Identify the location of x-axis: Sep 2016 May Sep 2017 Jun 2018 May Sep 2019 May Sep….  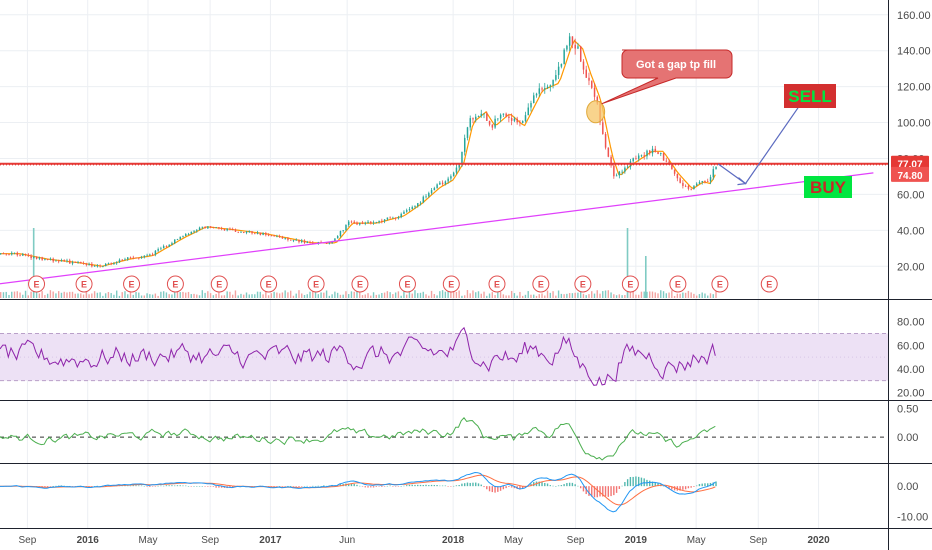
(425, 540).